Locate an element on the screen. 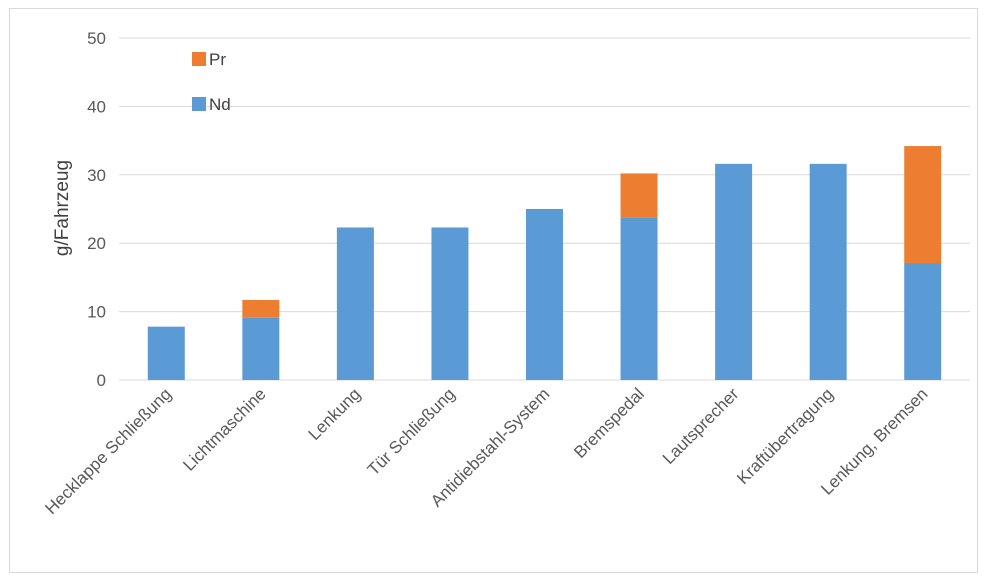 The width and height of the screenshot is (987, 581). x-tick-label: Bremspedal is located at coordinates (609, 423).